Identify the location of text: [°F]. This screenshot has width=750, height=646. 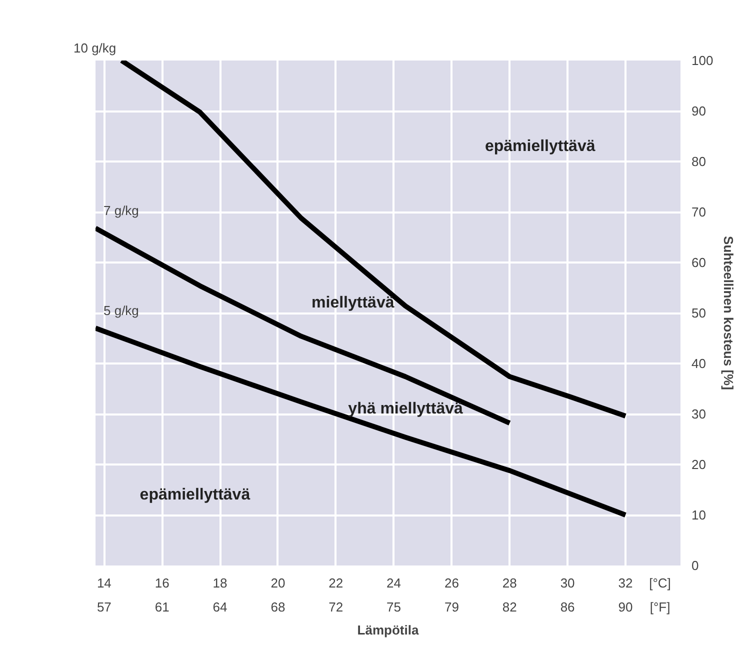
(660, 607).